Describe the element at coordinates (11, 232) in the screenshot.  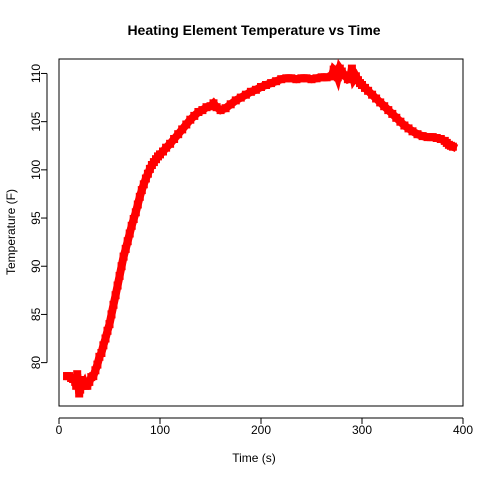
I see `y-axis-label: Temperature (F)` at that location.